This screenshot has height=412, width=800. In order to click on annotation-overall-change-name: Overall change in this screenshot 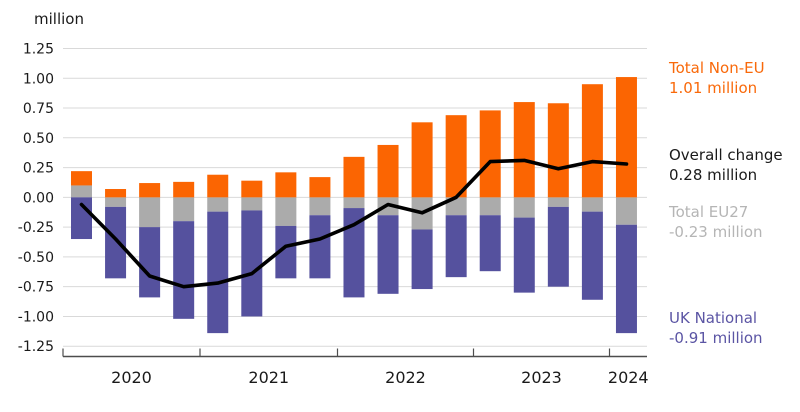, I will do `click(726, 155)`.